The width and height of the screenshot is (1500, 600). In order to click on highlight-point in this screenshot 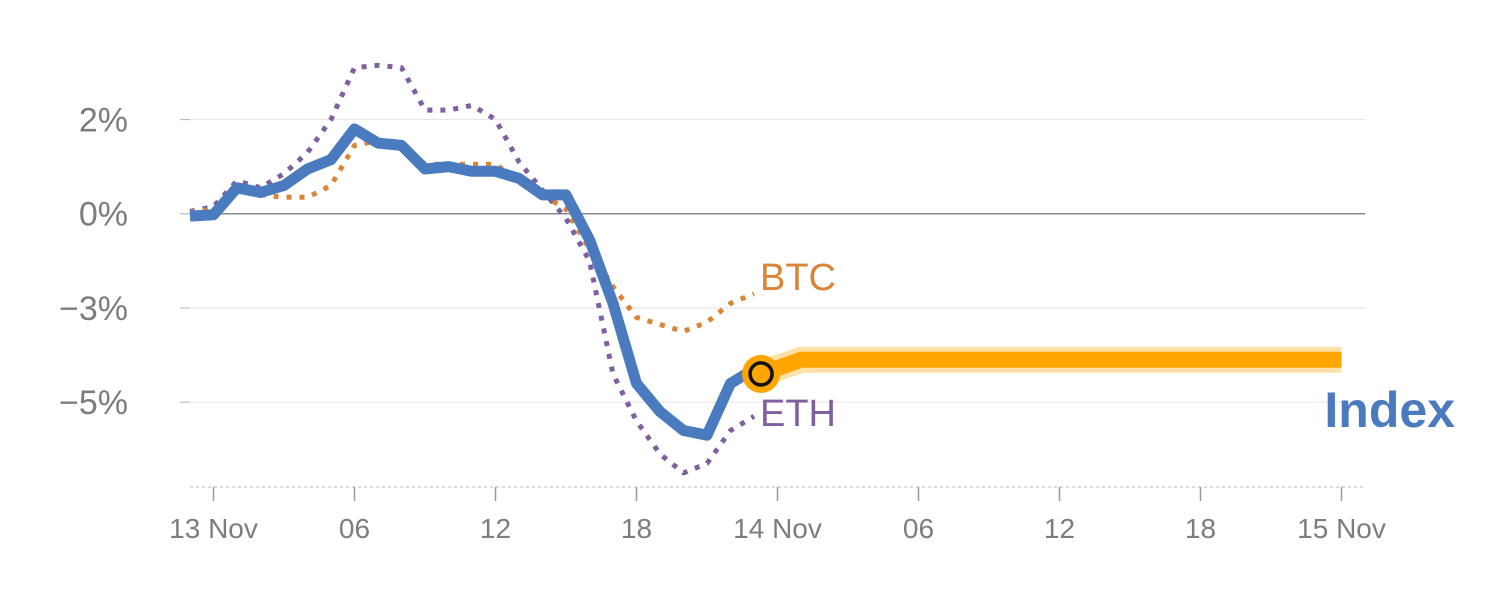, I will do `click(761, 374)`.